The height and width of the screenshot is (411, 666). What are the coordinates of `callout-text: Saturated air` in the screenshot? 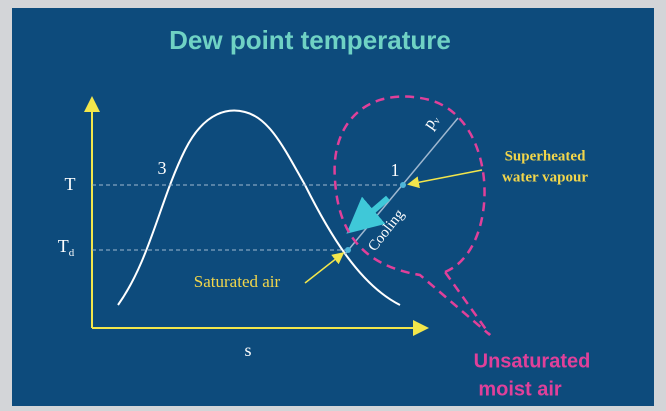 It's located at (237, 281).